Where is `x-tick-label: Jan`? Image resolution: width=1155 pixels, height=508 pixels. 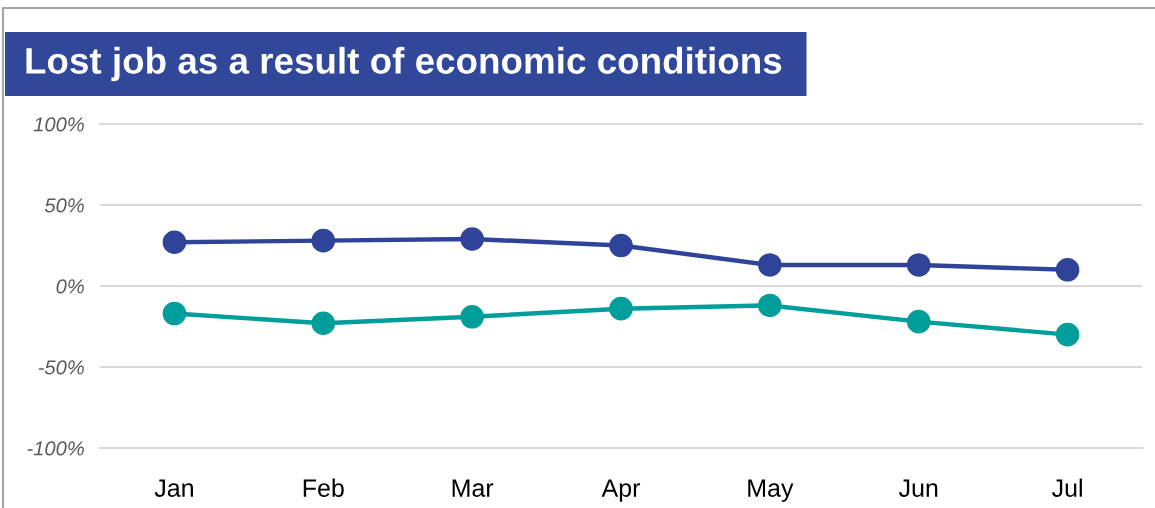 x-tick-label: Jan is located at coordinates (173, 488).